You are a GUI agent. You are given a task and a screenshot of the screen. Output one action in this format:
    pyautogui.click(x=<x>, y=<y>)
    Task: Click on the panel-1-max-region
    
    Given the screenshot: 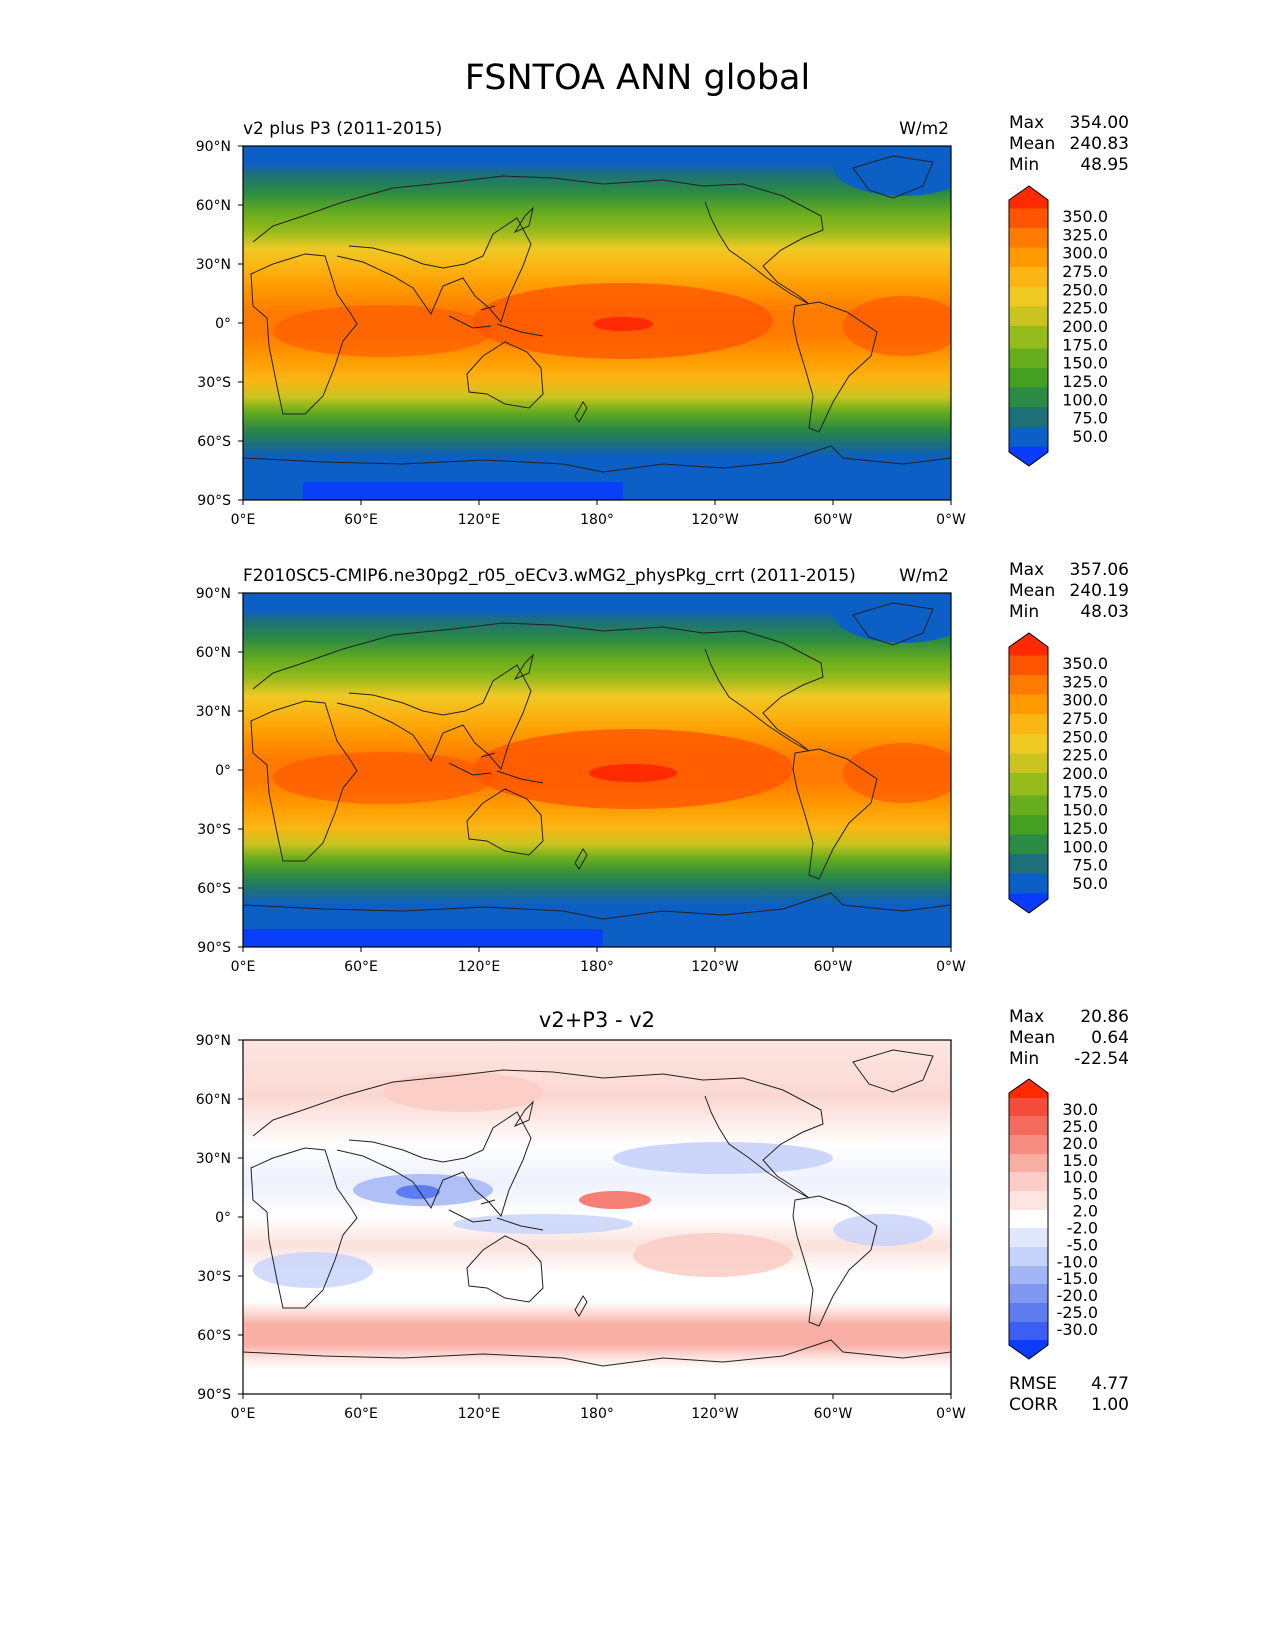 What is the action you would take?
    pyautogui.click(x=623, y=324)
    